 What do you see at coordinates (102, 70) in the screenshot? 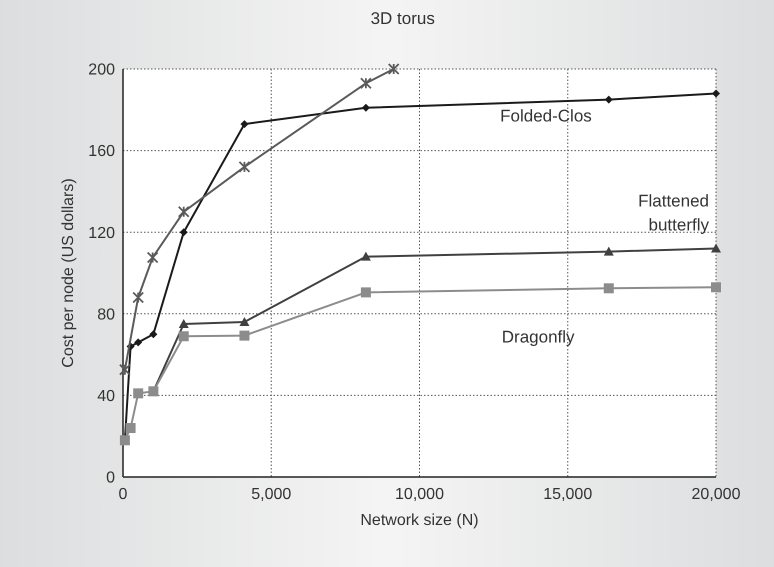
I see `y-tick-label: 200` at bounding box center [102, 70].